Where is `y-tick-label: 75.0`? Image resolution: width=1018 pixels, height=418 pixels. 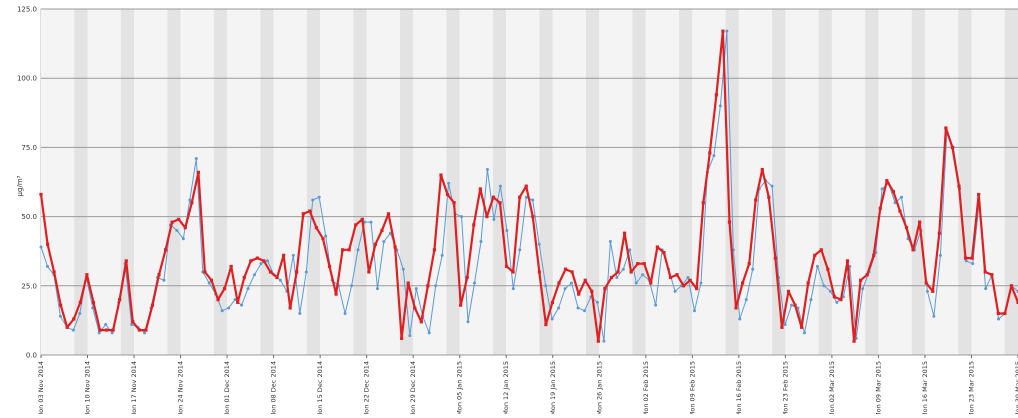
y-tick-label: 75.0 is located at coordinates (29, 148).